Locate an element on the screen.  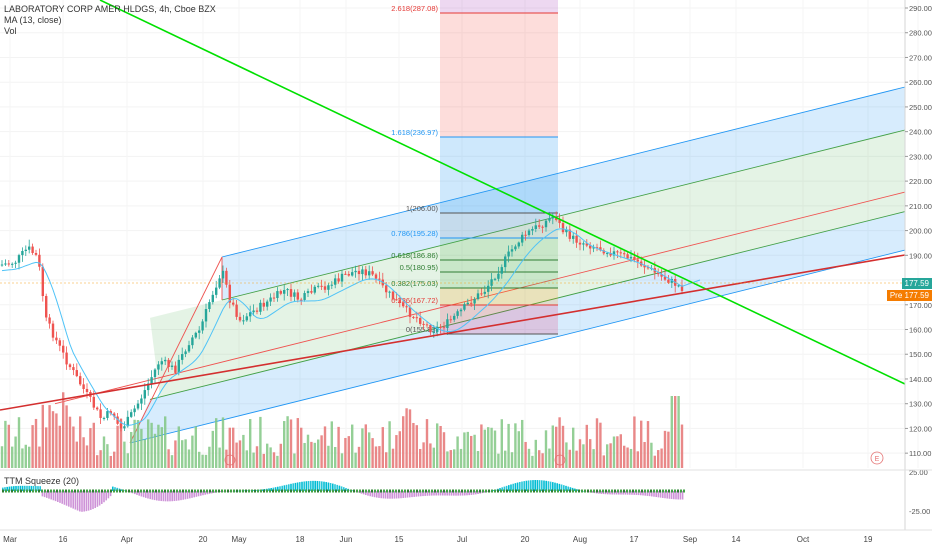
ttm-squeeze-label: TTM Squeeze (20) is located at coordinates (41, 481).